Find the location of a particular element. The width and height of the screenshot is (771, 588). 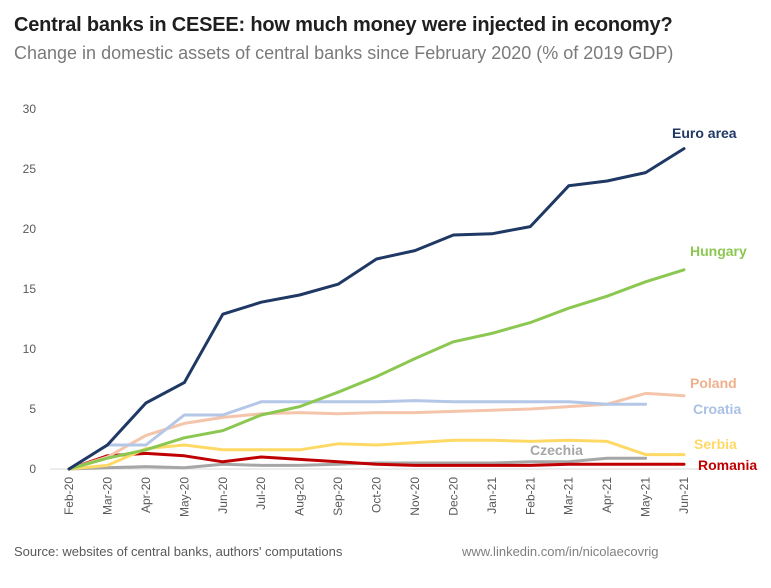

series-label-croatia: Croatia is located at coordinates (717, 409).